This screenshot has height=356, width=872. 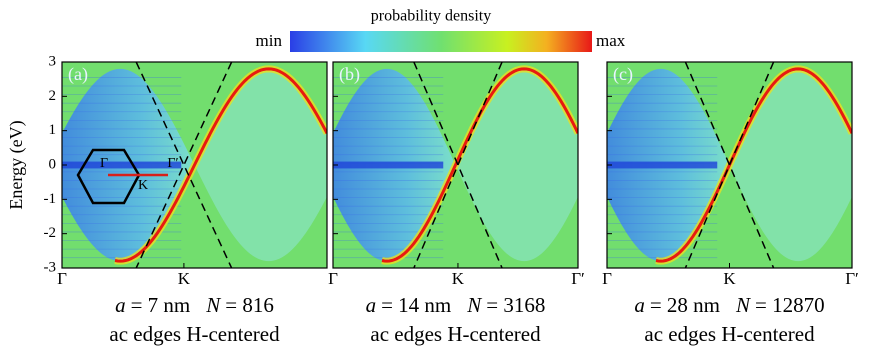 I want to click on colorbar, so click(x=441, y=41).